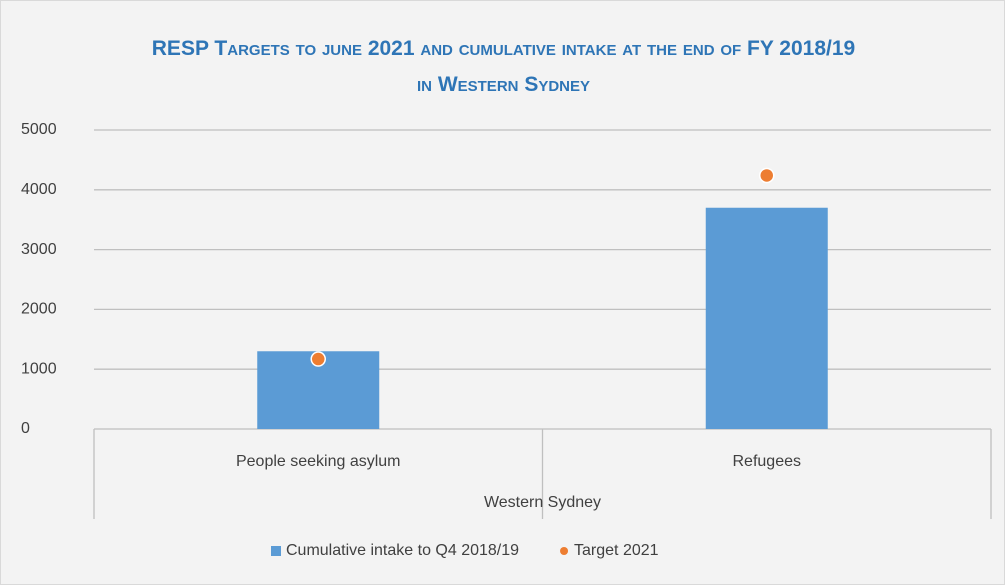 The width and height of the screenshot is (1005, 585). Describe the element at coordinates (767, 461) in the screenshot. I see `x-tick-label: Refugees` at that location.